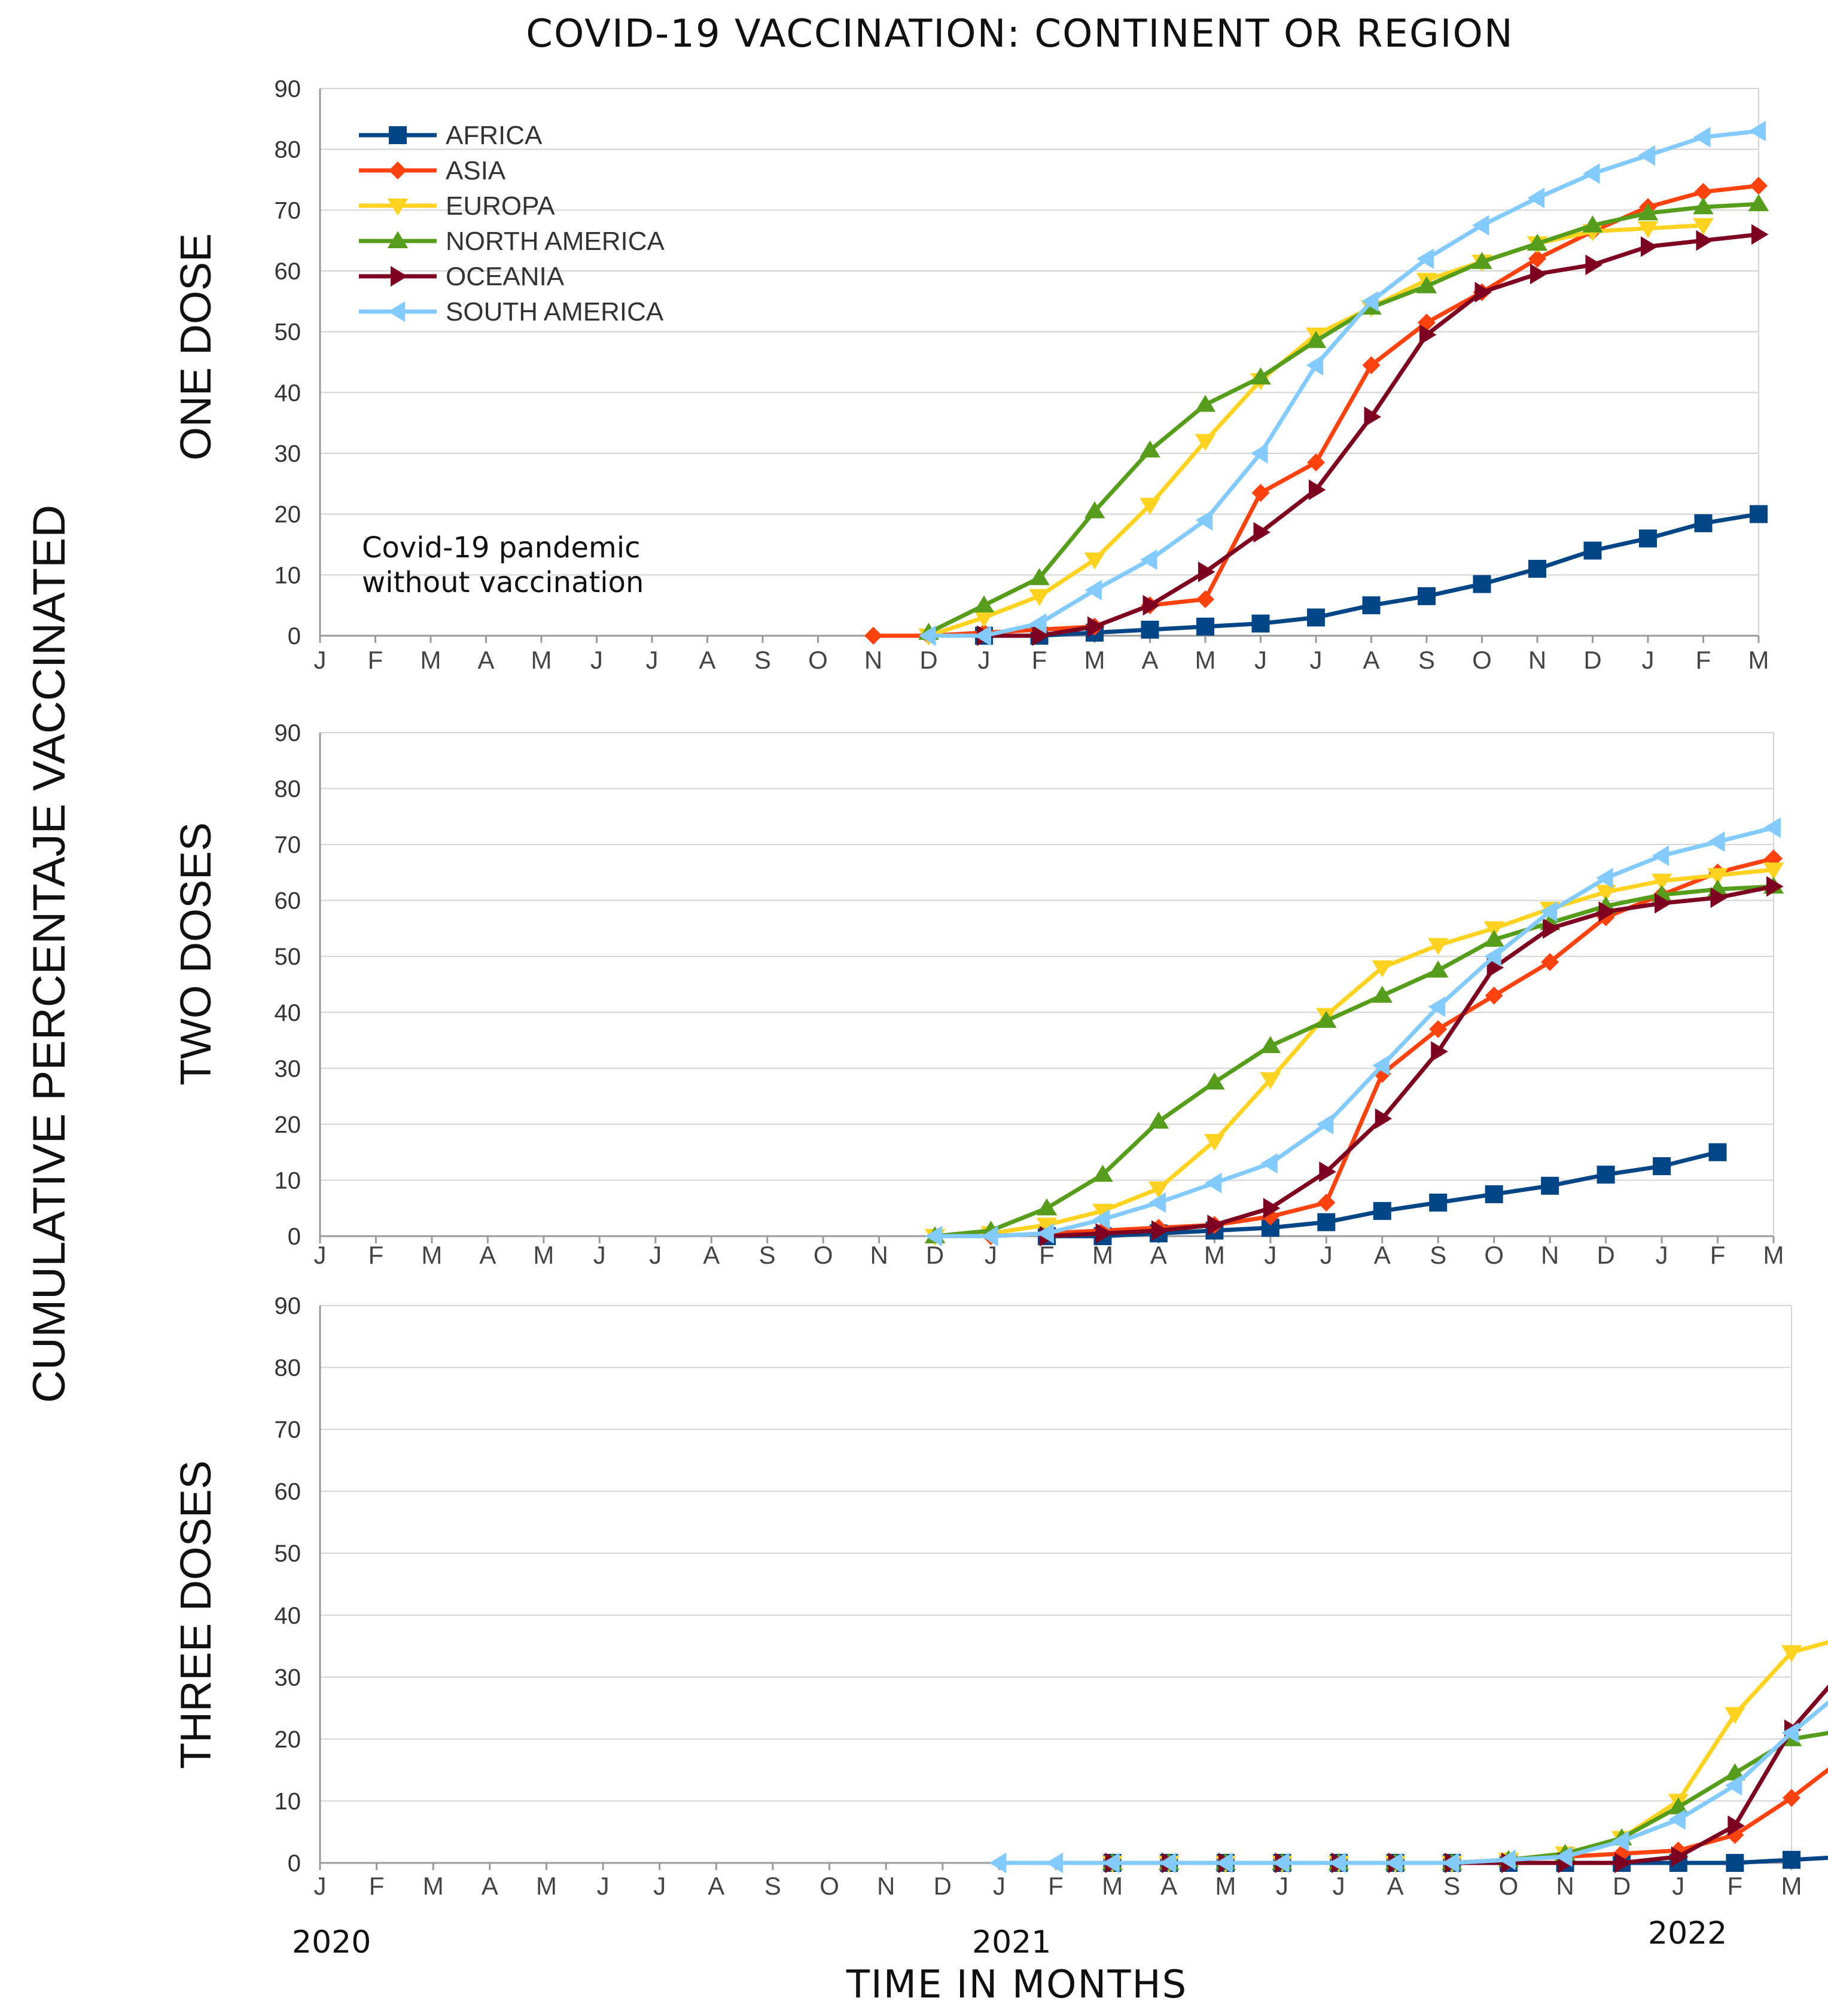 The image size is (1828, 2016). What do you see at coordinates (500, 206) in the screenshot?
I see `legend-label: EUROPA` at bounding box center [500, 206].